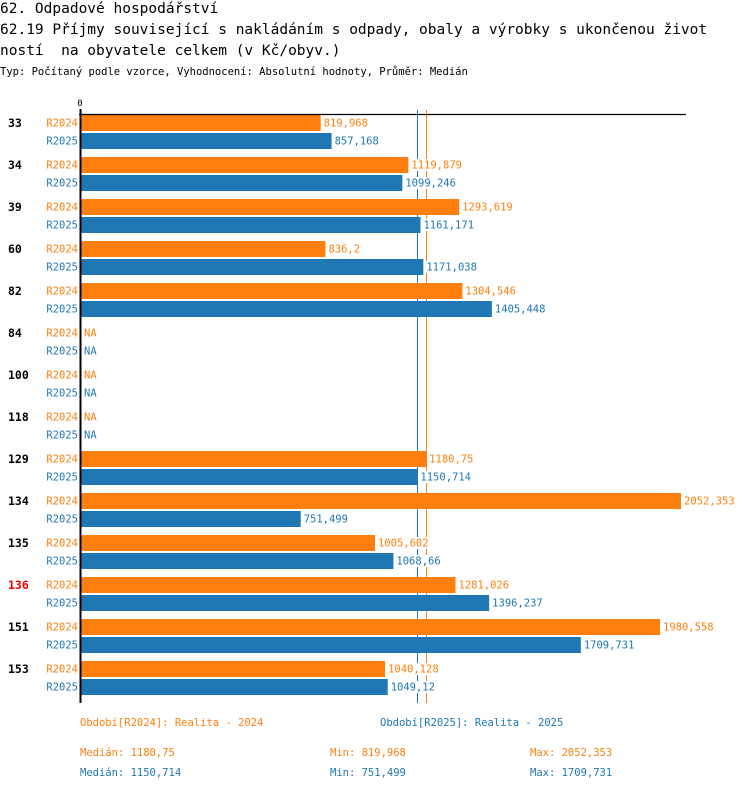  I want to click on value-label: 1099,246, so click(430, 184).